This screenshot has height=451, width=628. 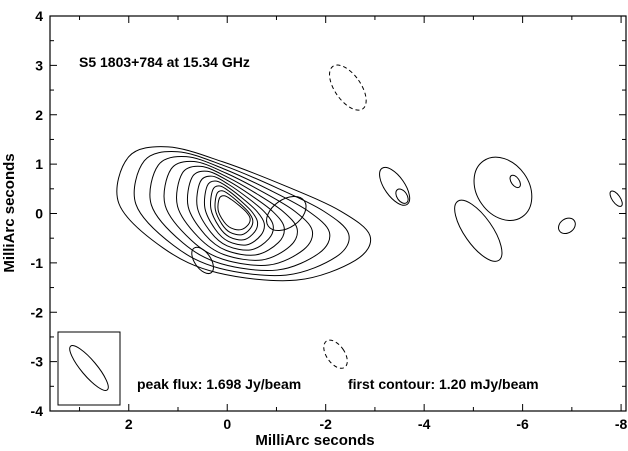 What do you see at coordinates (325, 424) in the screenshot?
I see `x-tick-label: -2` at bounding box center [325, 424].